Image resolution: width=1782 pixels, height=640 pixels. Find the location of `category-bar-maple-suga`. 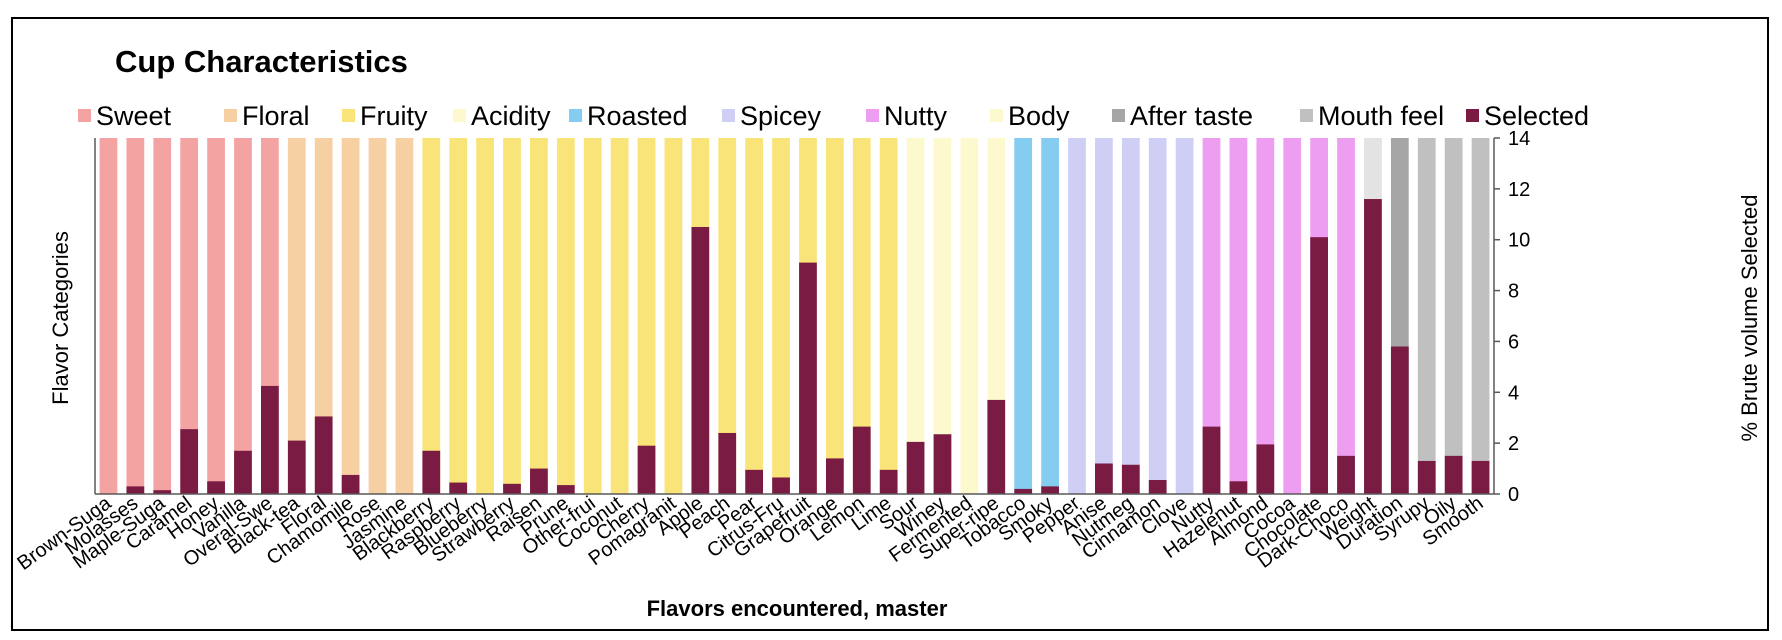

category-bar-maple-suga is located at coordinates (162, 316).